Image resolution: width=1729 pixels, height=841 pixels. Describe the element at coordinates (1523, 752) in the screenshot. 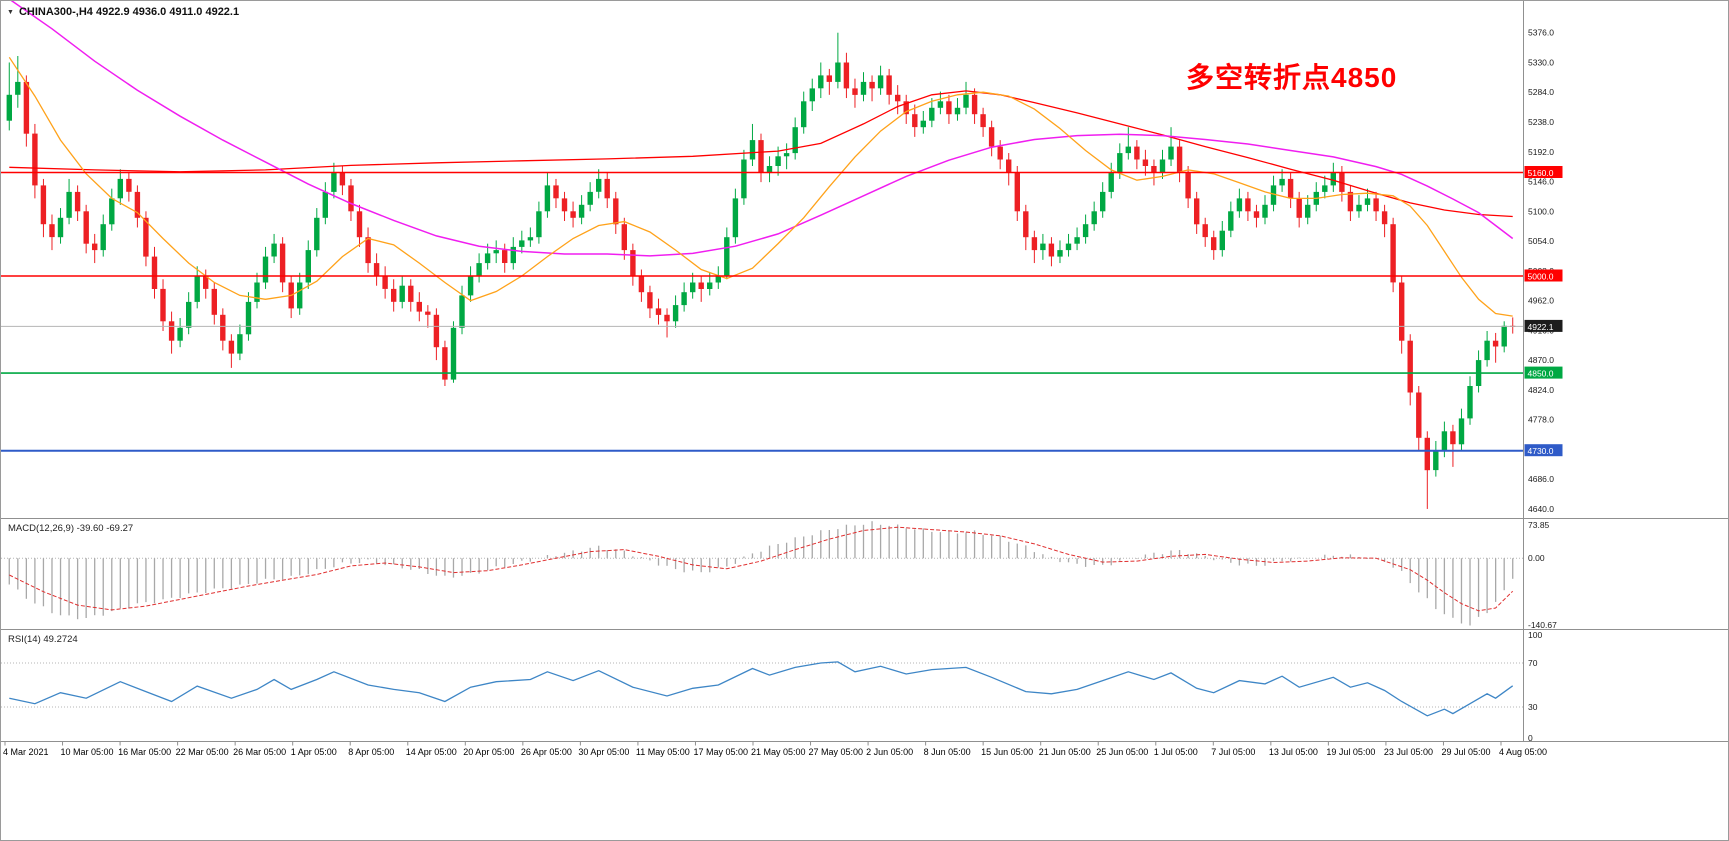

I see `time-axis-label: 4 Aug 05:00` at that location.